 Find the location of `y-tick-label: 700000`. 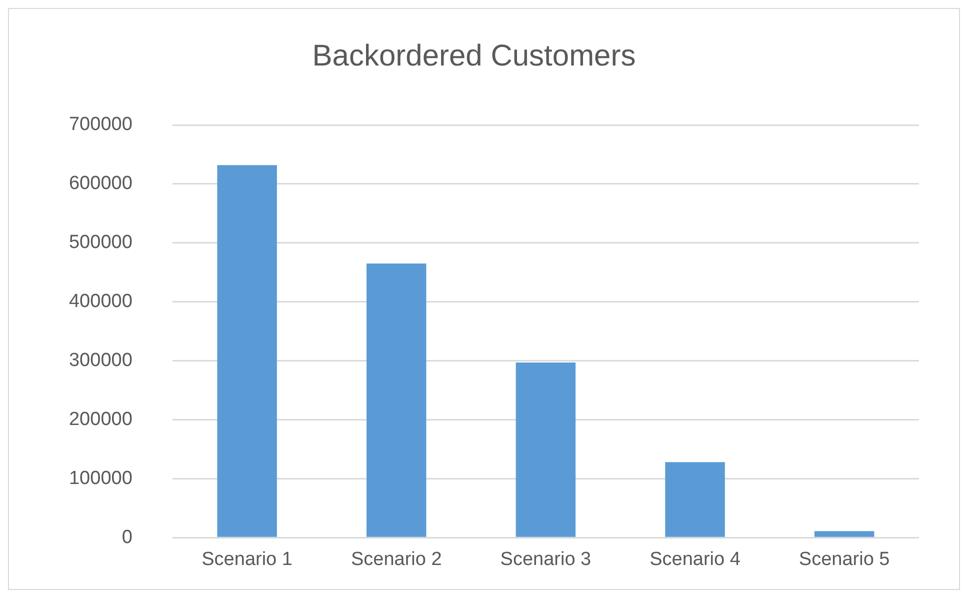

y-tick-label: 700000 is located at coordinates (100, 125).